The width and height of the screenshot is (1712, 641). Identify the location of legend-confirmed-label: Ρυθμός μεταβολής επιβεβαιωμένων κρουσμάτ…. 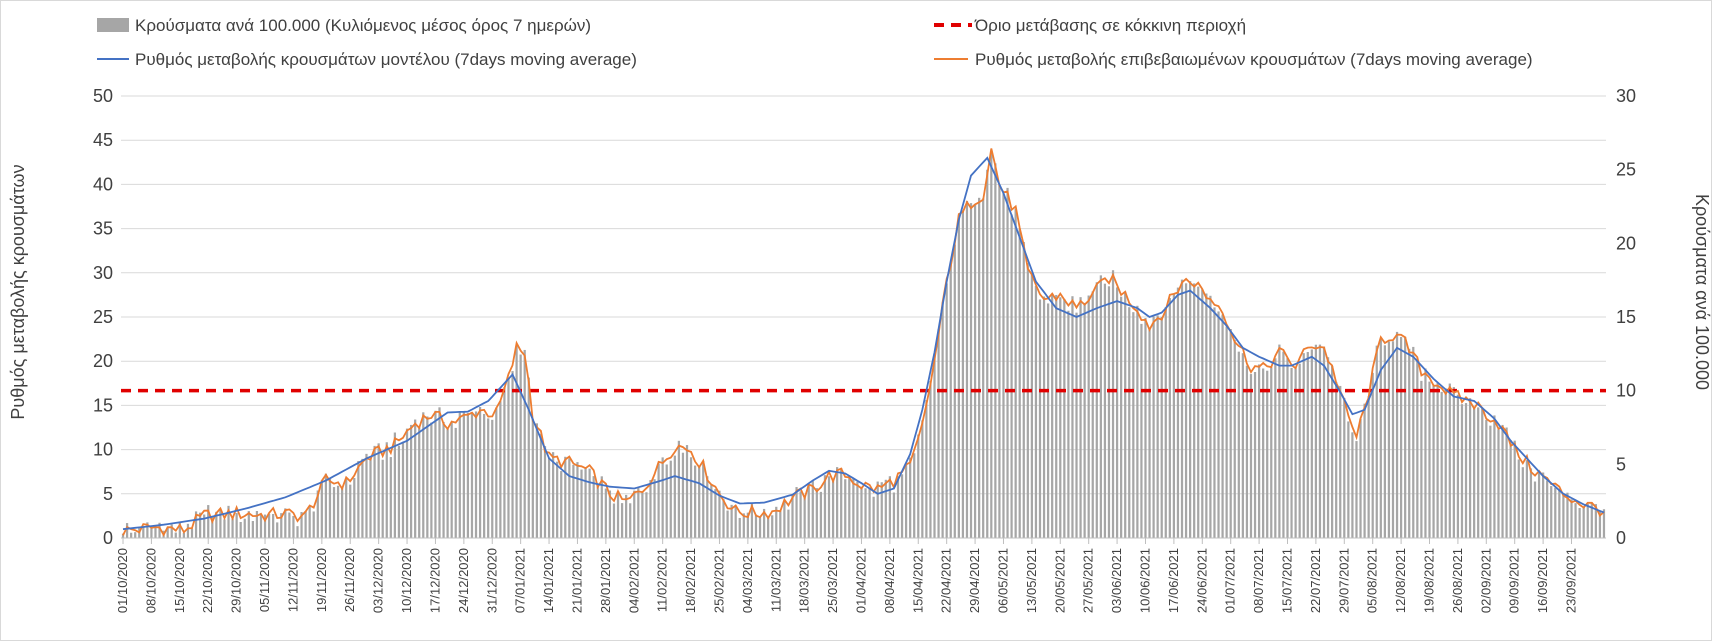
(1254, 59).